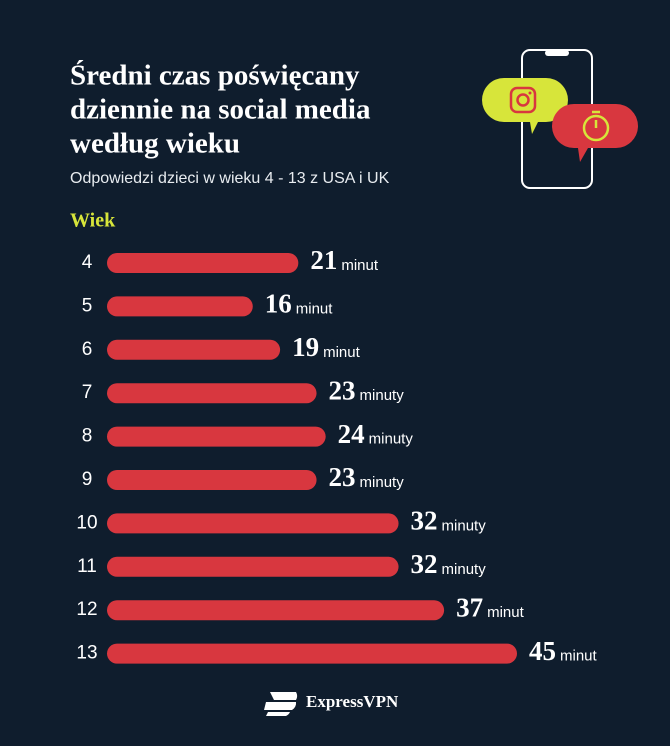 The image size is (670, 746). I want to click on value-label: 19, so click(305, 347).